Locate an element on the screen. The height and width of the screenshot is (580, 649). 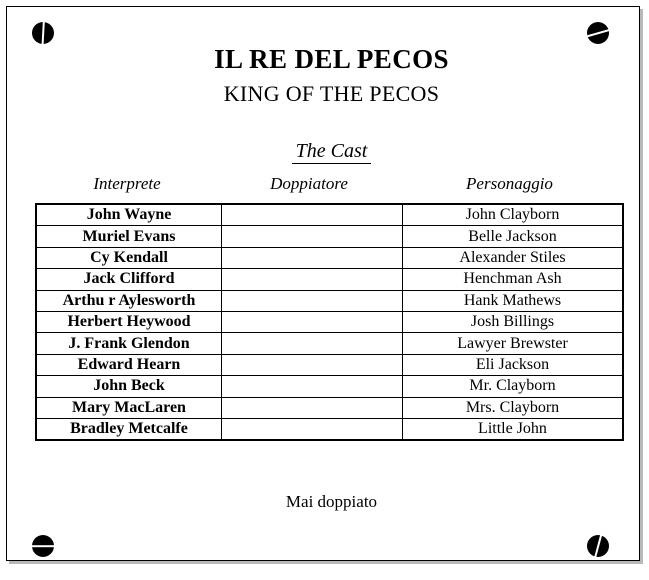
cell-character: Hank Mathews is located at coordinates (513, 300).